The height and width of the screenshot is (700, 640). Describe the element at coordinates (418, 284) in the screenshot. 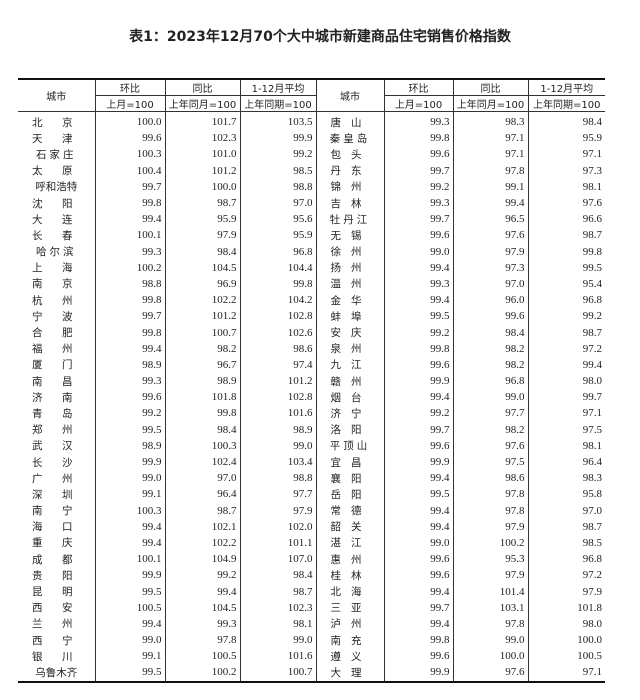

I see `right-mom-value: 99.3` at that location.